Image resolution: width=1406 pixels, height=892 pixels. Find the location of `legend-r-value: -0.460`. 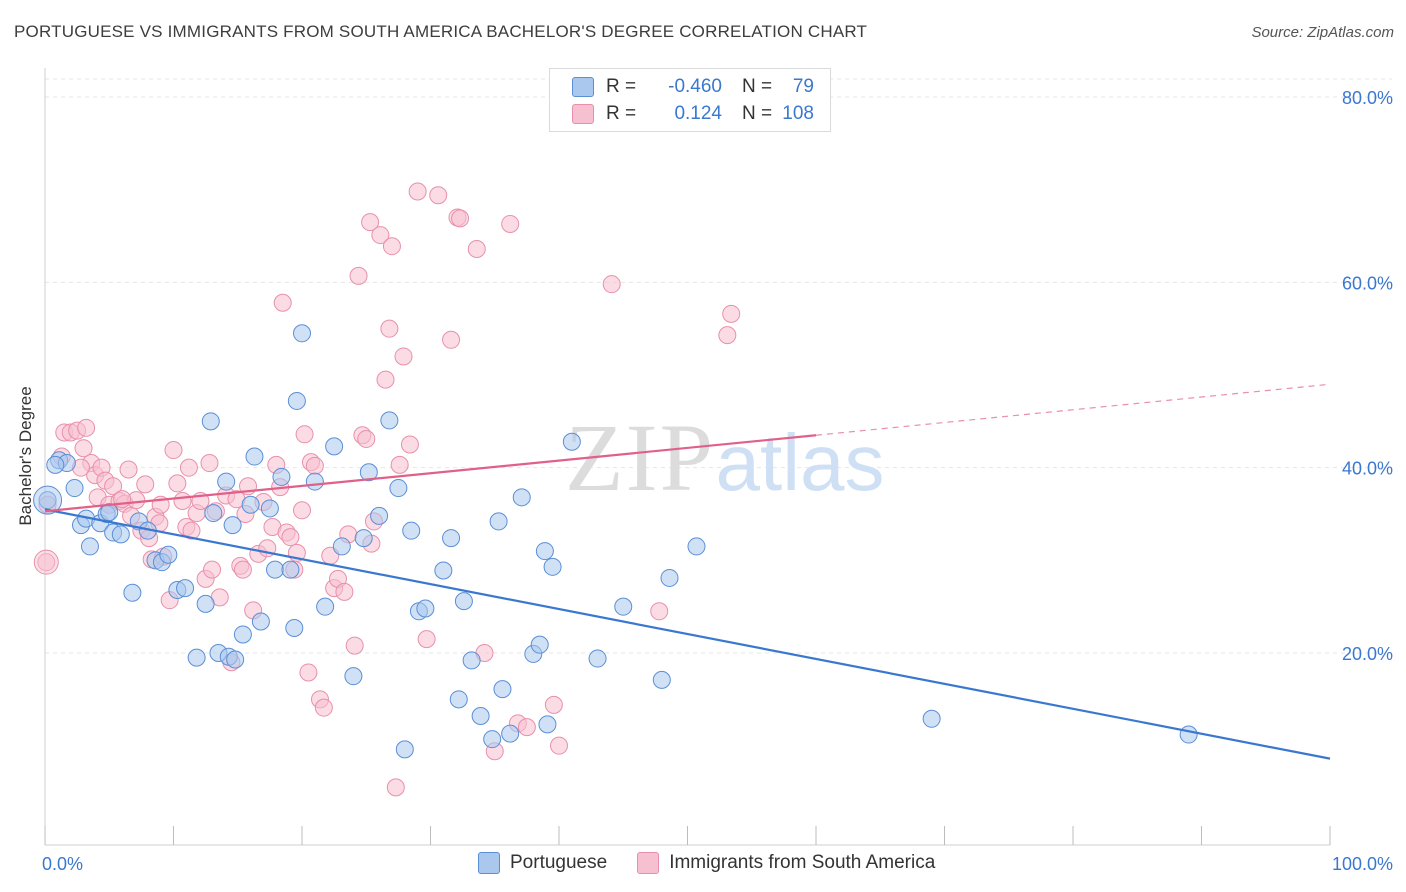

legend-r-value: -0.460 is located at coordinates (695, 86).